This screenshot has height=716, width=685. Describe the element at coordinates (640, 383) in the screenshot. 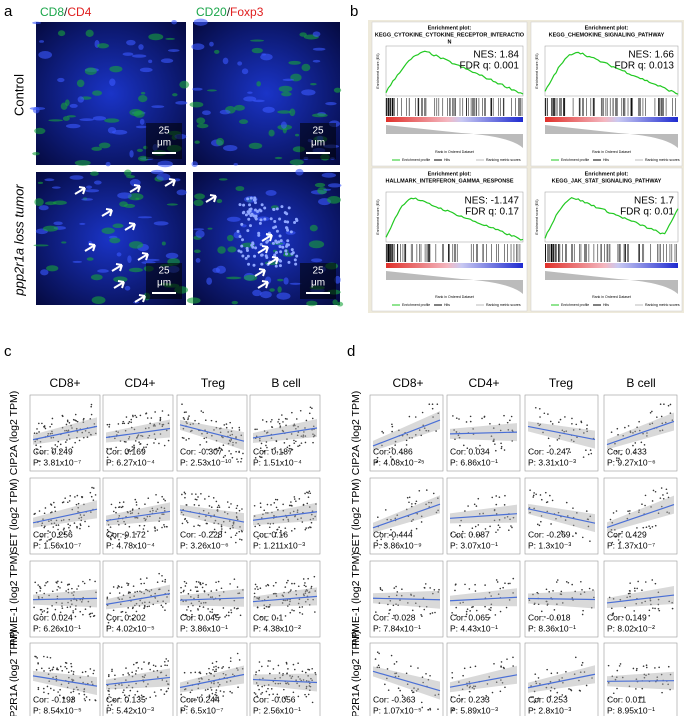

I see `column-header: B cell` at that location.